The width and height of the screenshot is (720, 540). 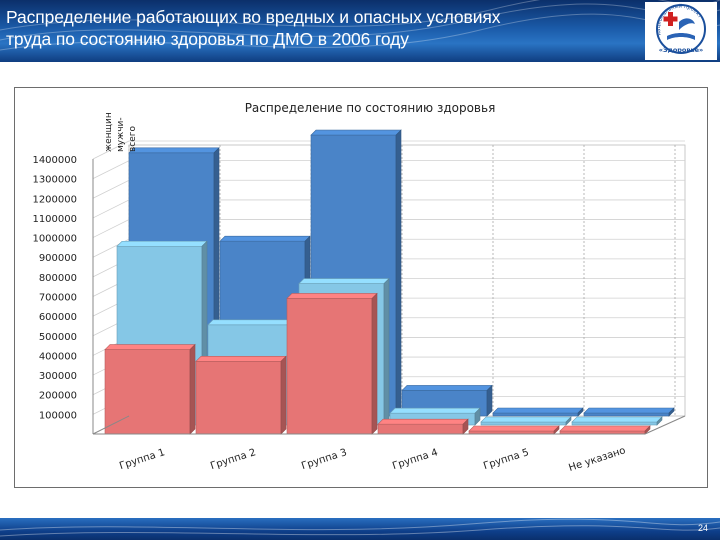 I want to click on page-number: 24, so click(x=702, y=528).